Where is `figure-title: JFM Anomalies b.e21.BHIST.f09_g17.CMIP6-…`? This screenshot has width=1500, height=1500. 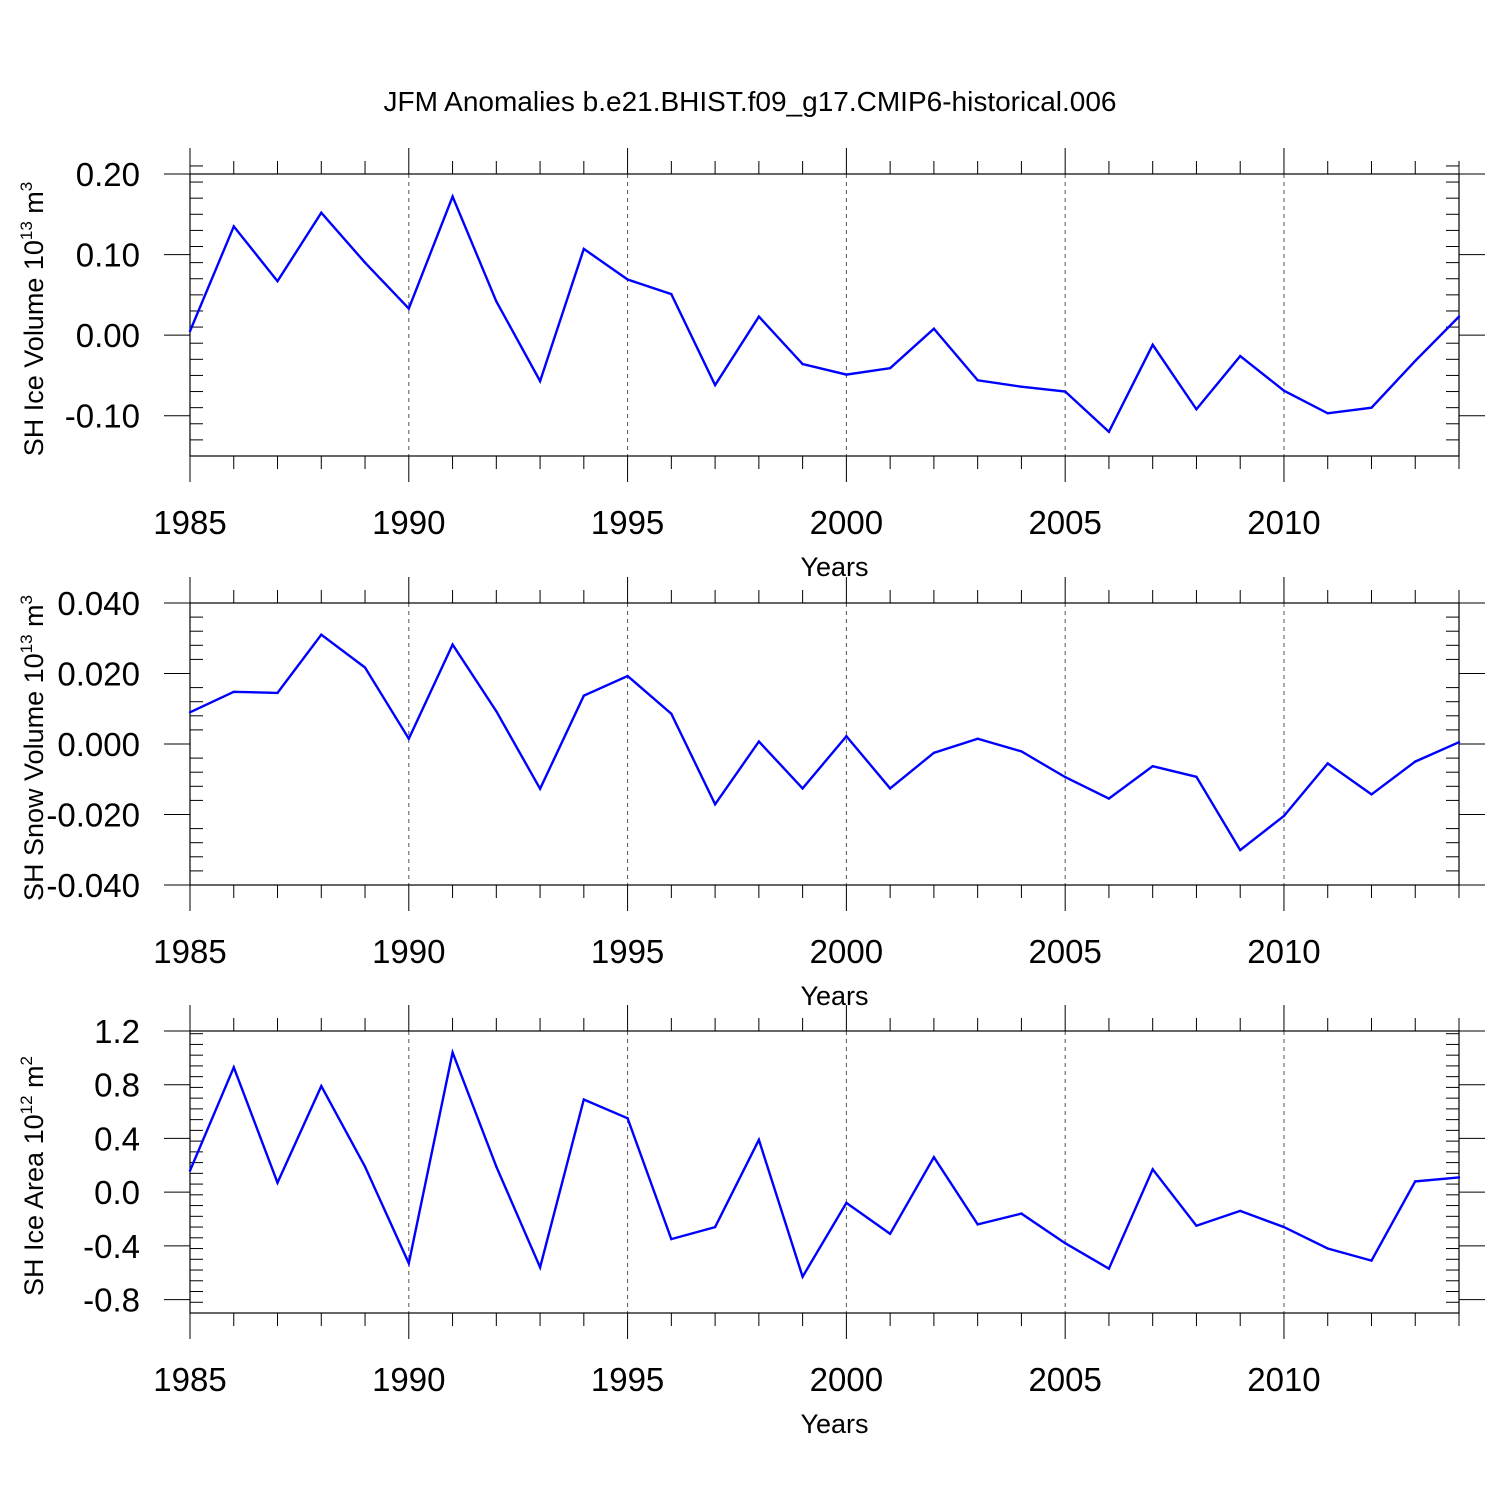
figure-title: JFM Anomalies b.e21.BHIST.f09_g17.CMIP6-… is located at coordinates (749, 101).